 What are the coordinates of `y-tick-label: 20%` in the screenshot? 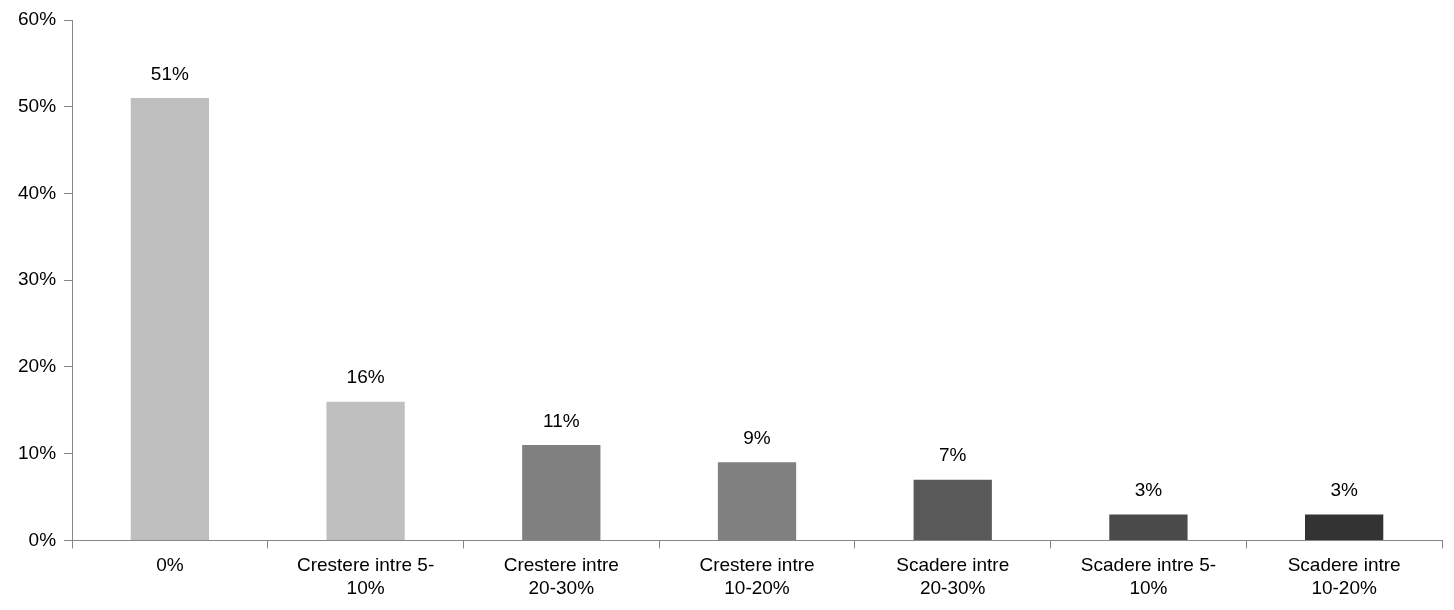 It's located at (37, 366).